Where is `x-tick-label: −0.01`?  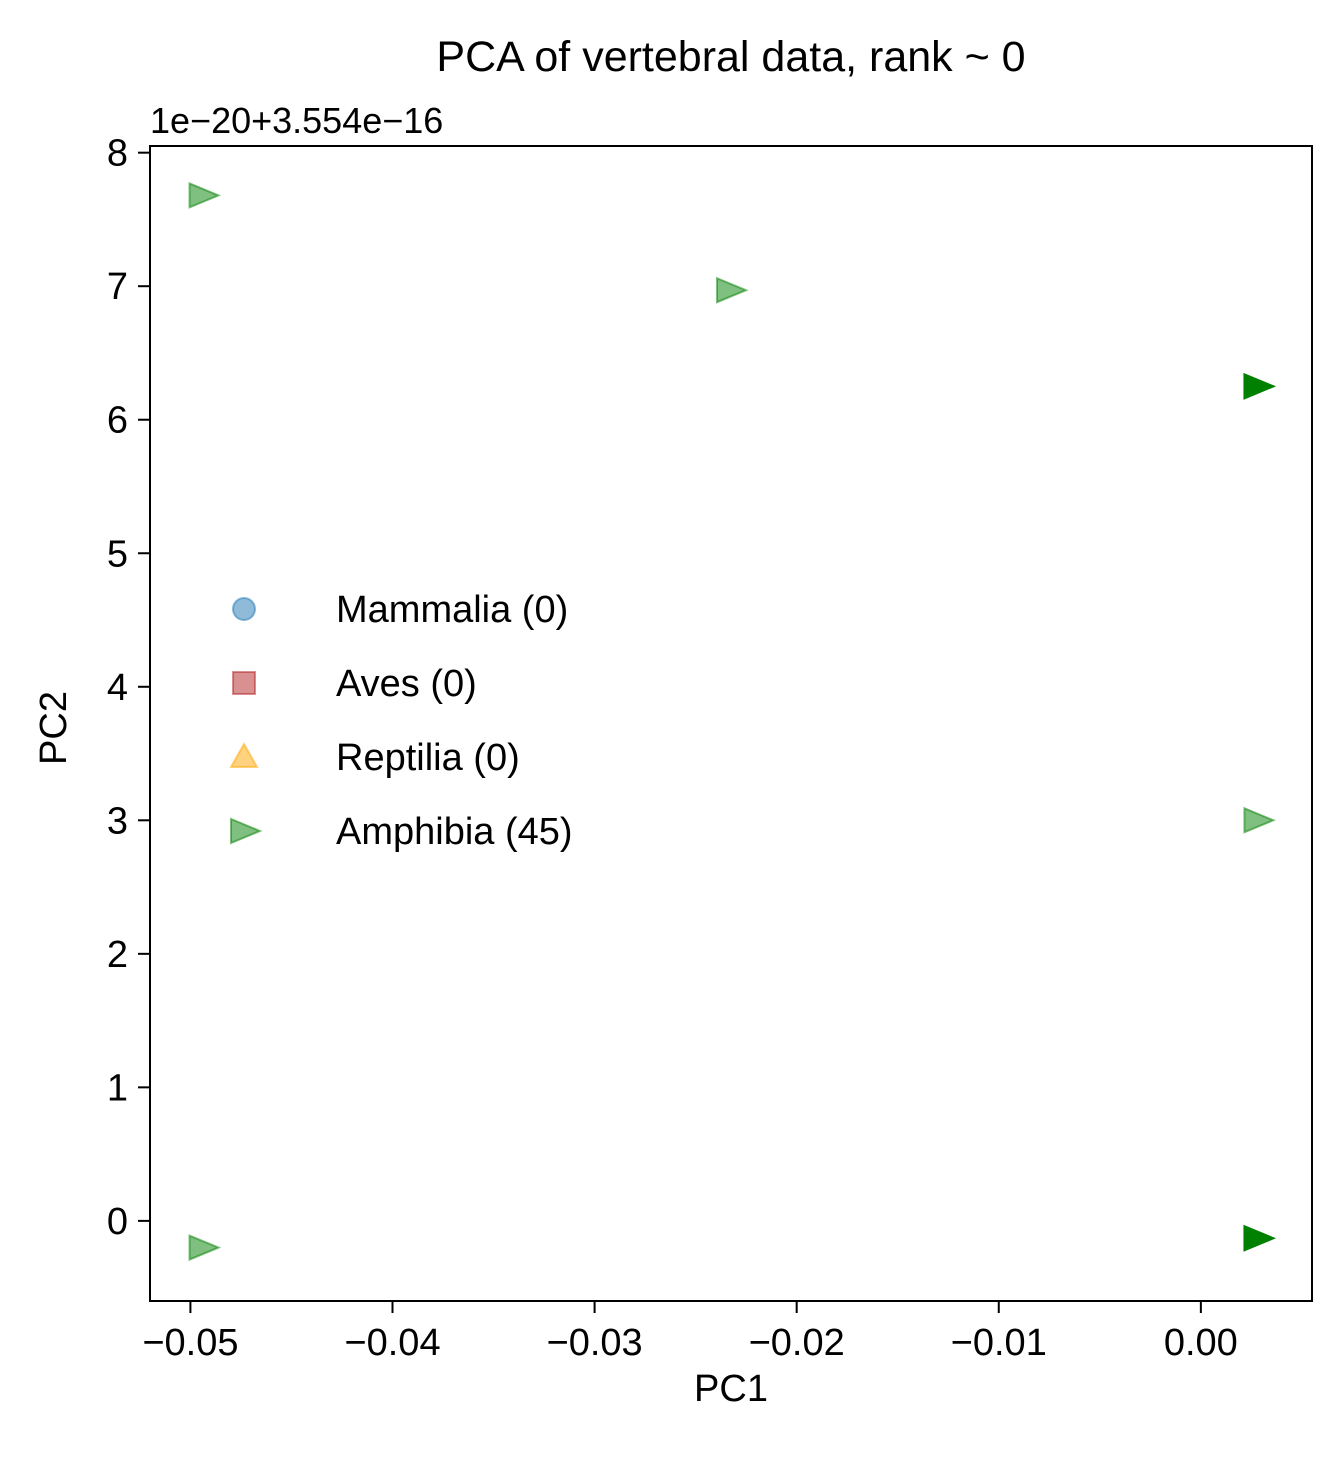 x-tick-label: −0.01 is located at coordinates (999, 1343).